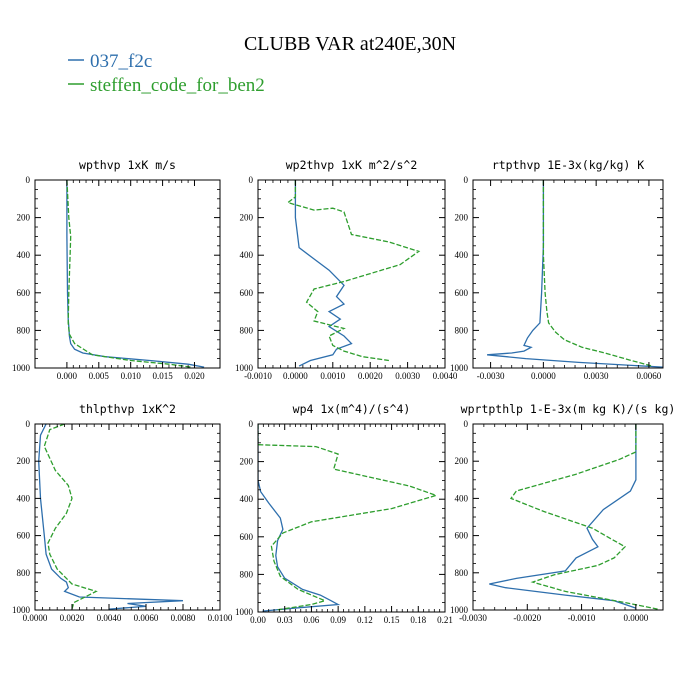 Image resolution: width=700 pixels, height=700 pixels. I want to click on panel-title: thlpthvp 1xK^2, so click(127, 409).